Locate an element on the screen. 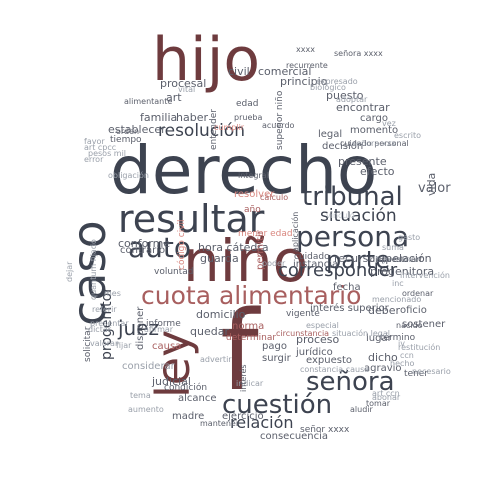 This screenshot has width=504, height=504. word-cloud-word: tener is located at coordinates (416, 374).